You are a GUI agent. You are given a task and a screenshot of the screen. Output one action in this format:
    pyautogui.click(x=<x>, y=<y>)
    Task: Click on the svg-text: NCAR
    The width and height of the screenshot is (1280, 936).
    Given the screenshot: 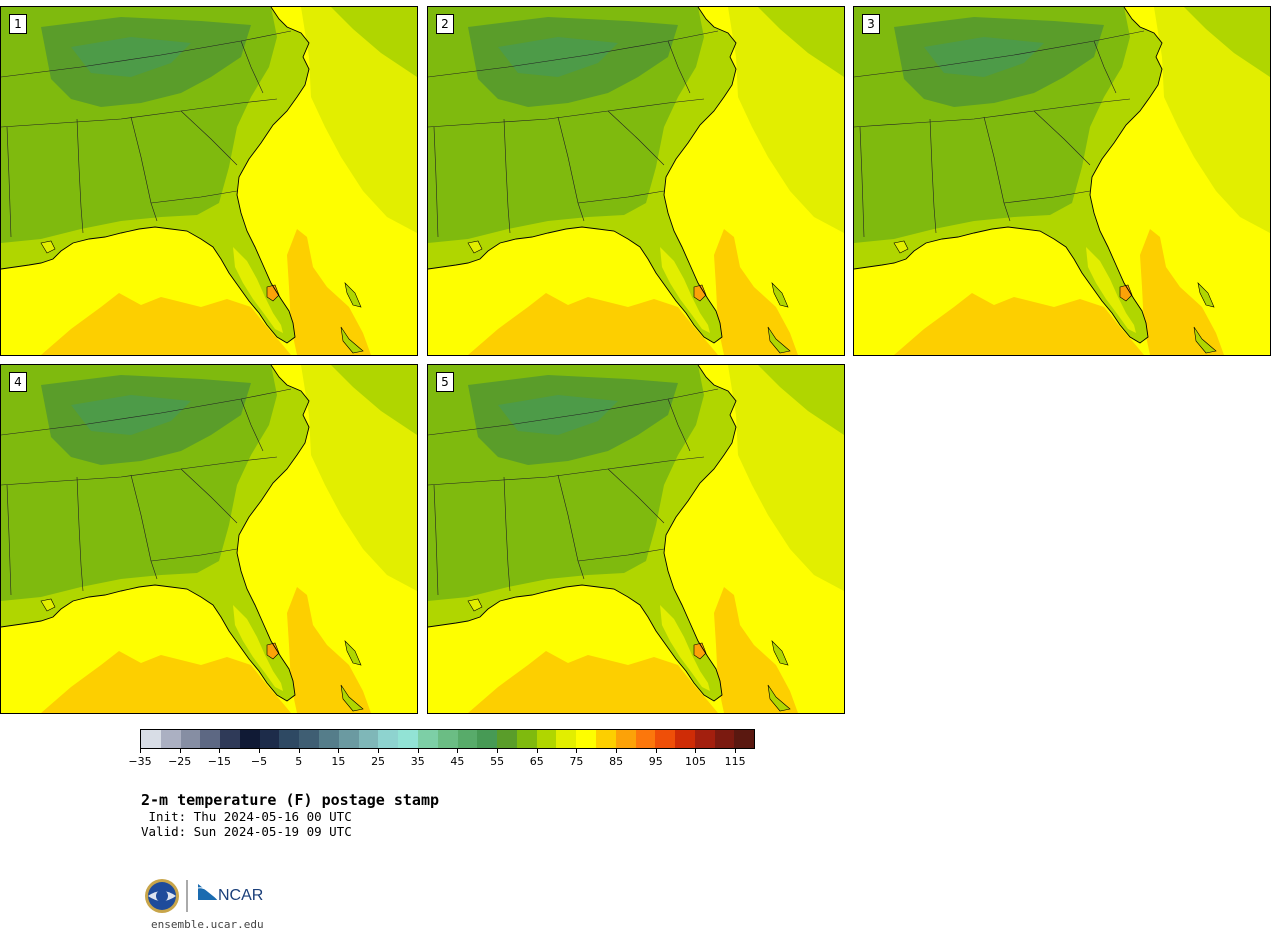 What is the action you would take?
    pyautogui.click(x=240, y=895)
    